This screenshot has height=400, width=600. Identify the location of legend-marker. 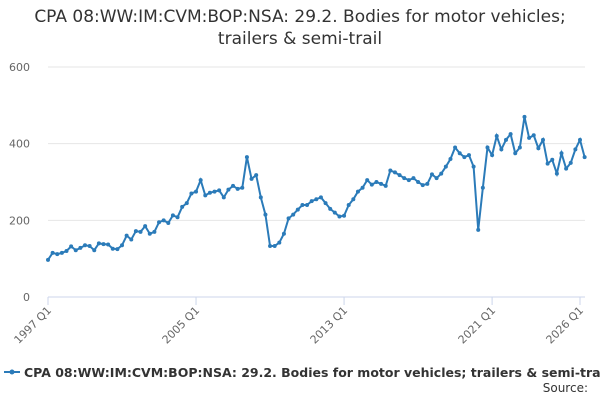
(12, 372).